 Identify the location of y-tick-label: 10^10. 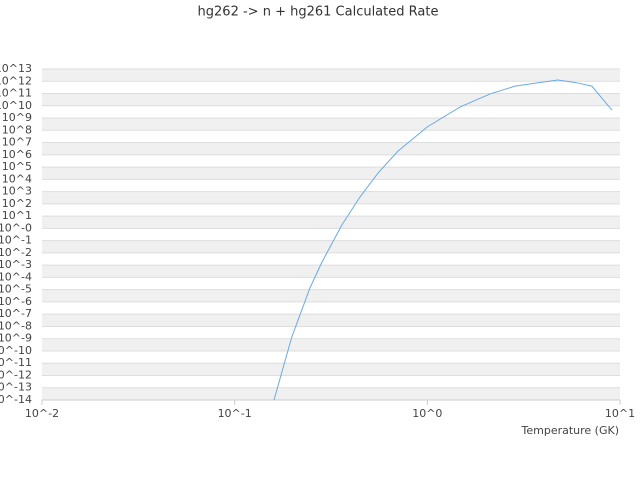
(16, 105).